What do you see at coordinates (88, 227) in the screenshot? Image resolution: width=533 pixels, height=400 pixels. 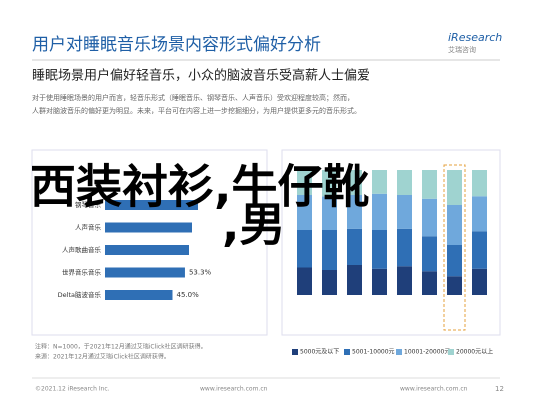 I see `category-label: 人声音乐` at bounding box center [88, 227].